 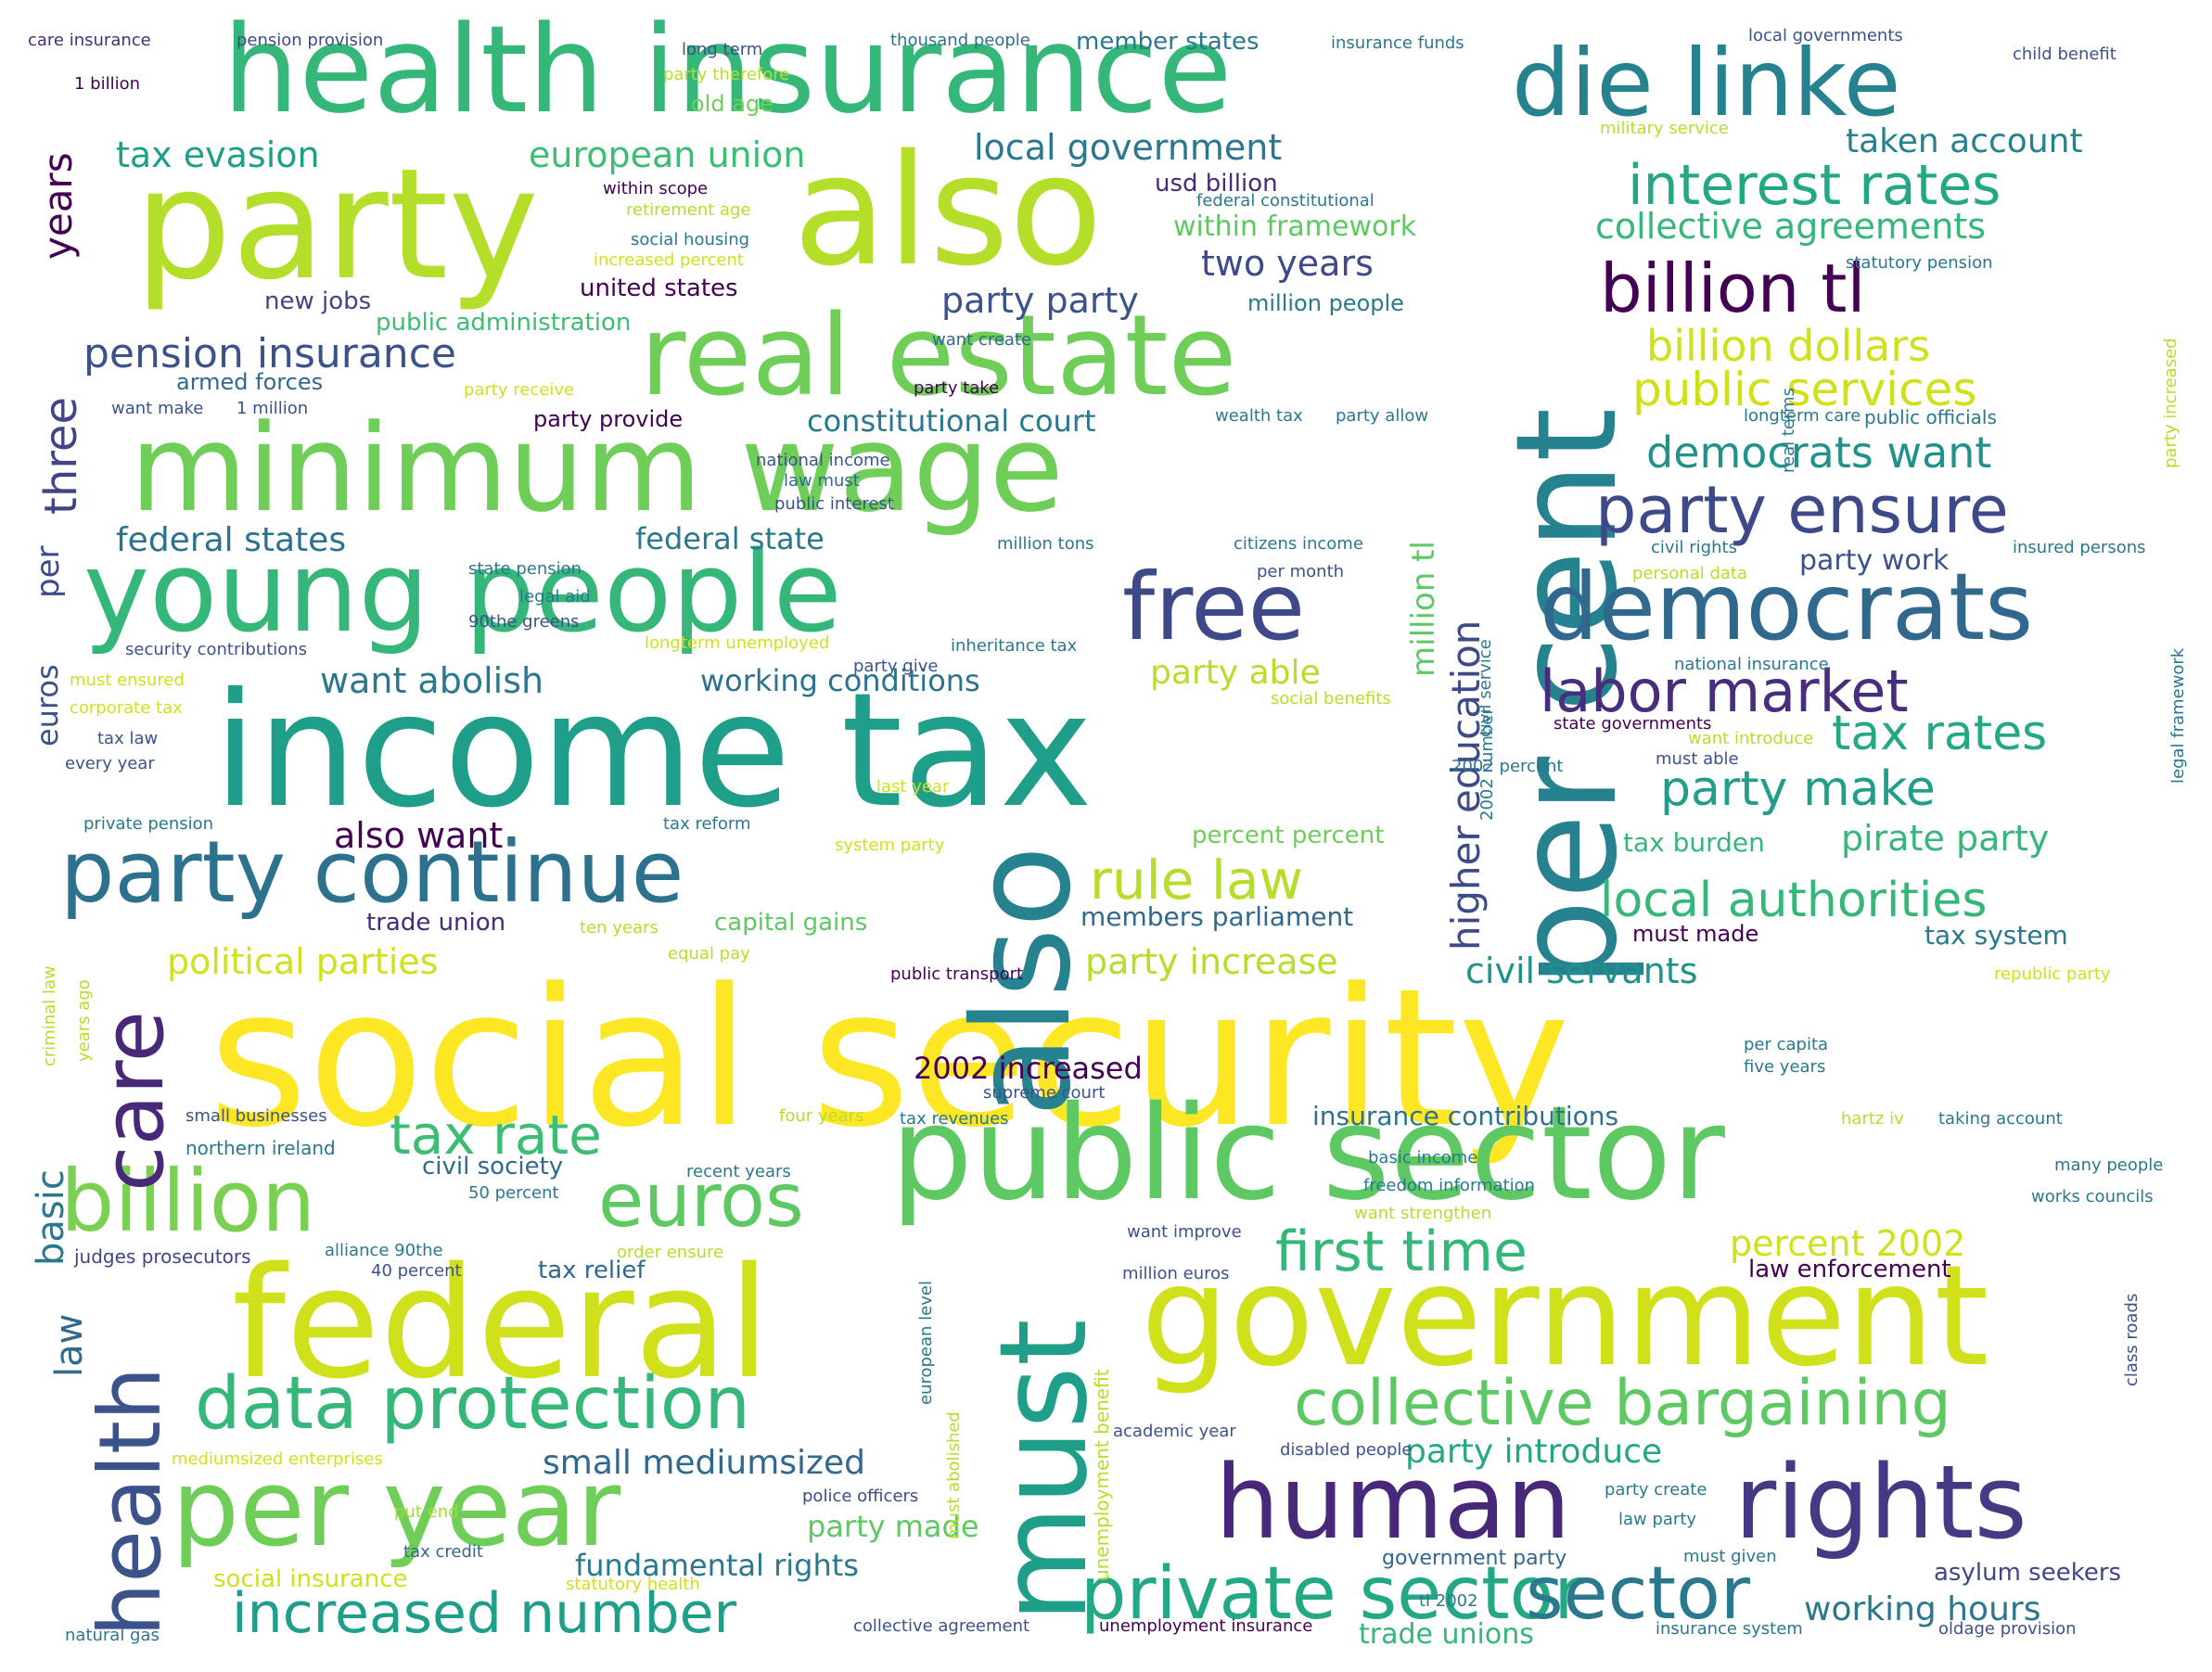 I want to click on word: usd billion, so click(x=1217, y=184).